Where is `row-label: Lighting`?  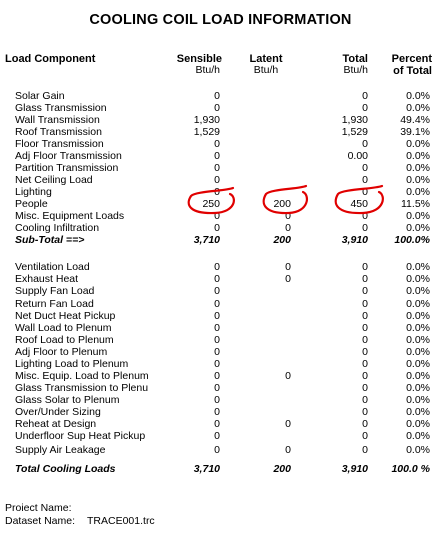
row-label: Lighting is located at coordinates (33, 192).